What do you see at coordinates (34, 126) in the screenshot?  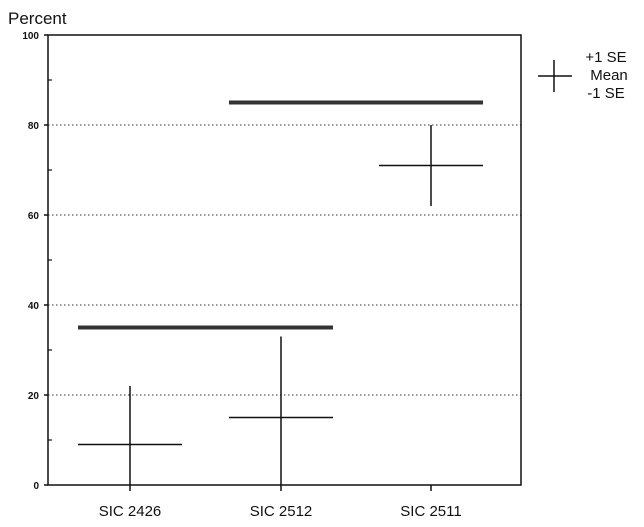 I see `y-tick-label: 80` at bounding box center [34, 126].